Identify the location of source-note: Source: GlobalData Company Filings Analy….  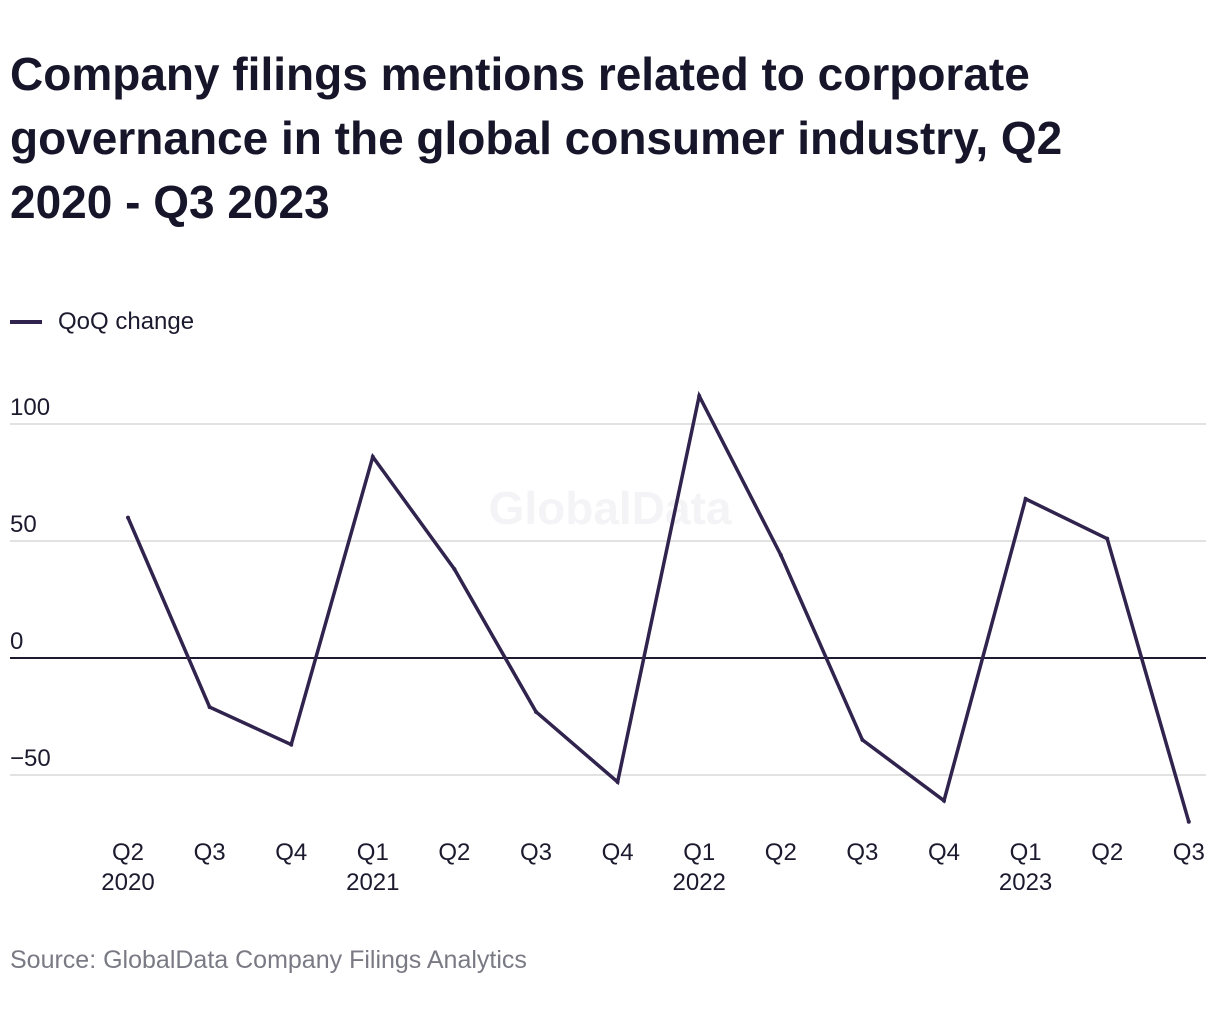
(268, 960).